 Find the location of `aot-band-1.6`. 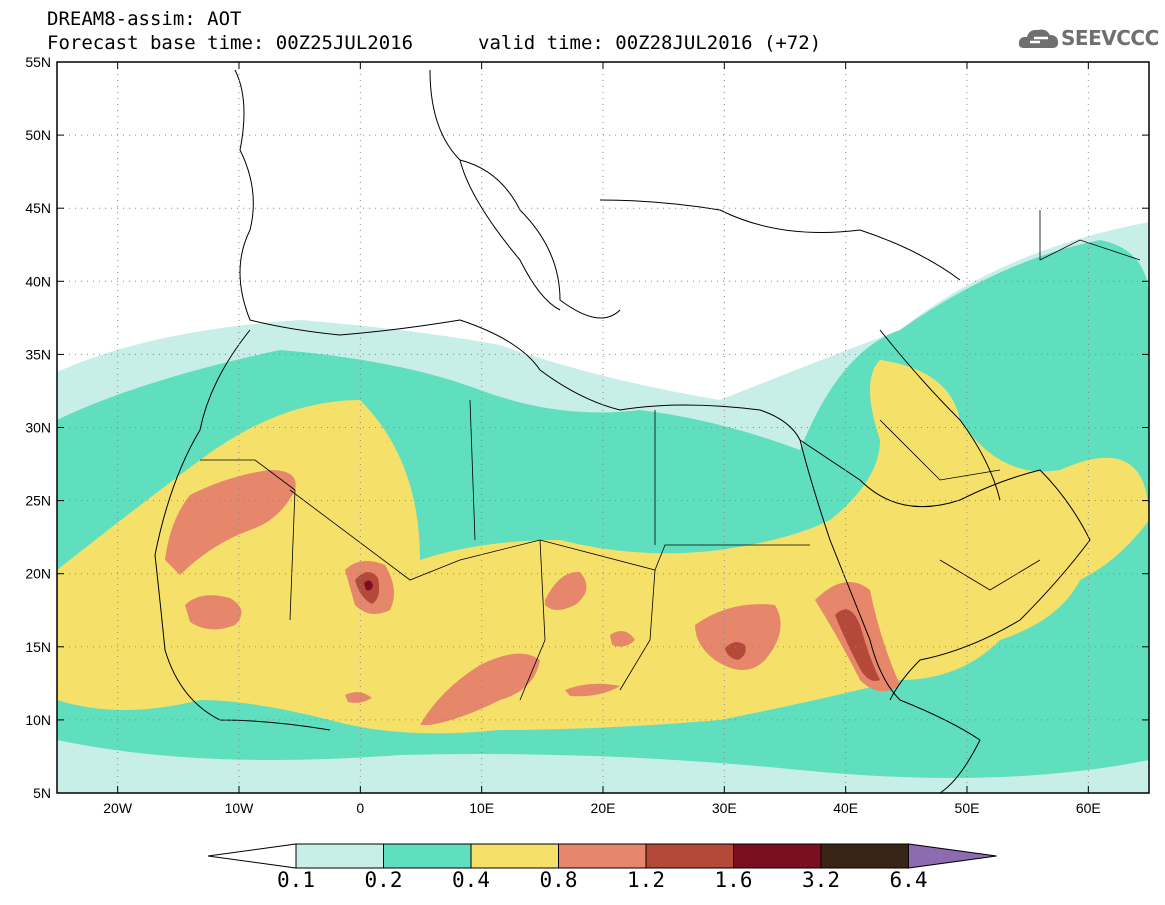

aot-band-1.6 is located at coordinates (368, 585).